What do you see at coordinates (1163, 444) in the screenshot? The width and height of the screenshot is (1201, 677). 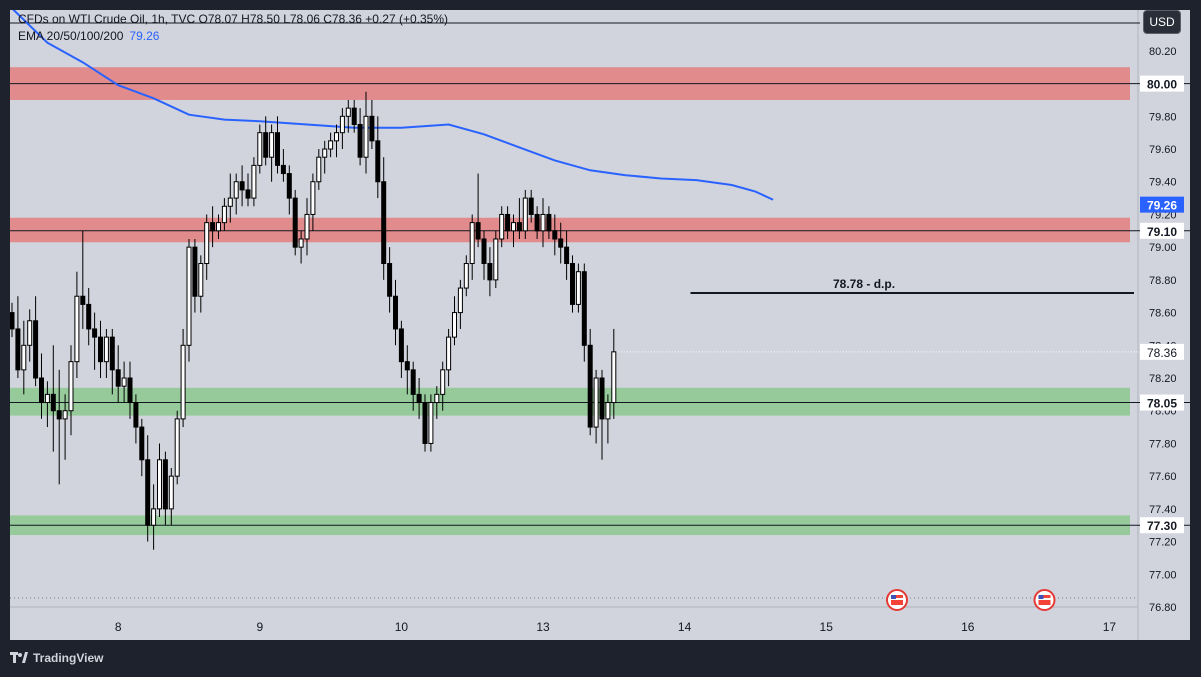 I see `y-tick-label: 77.80` at bounding box center [1163, 444].